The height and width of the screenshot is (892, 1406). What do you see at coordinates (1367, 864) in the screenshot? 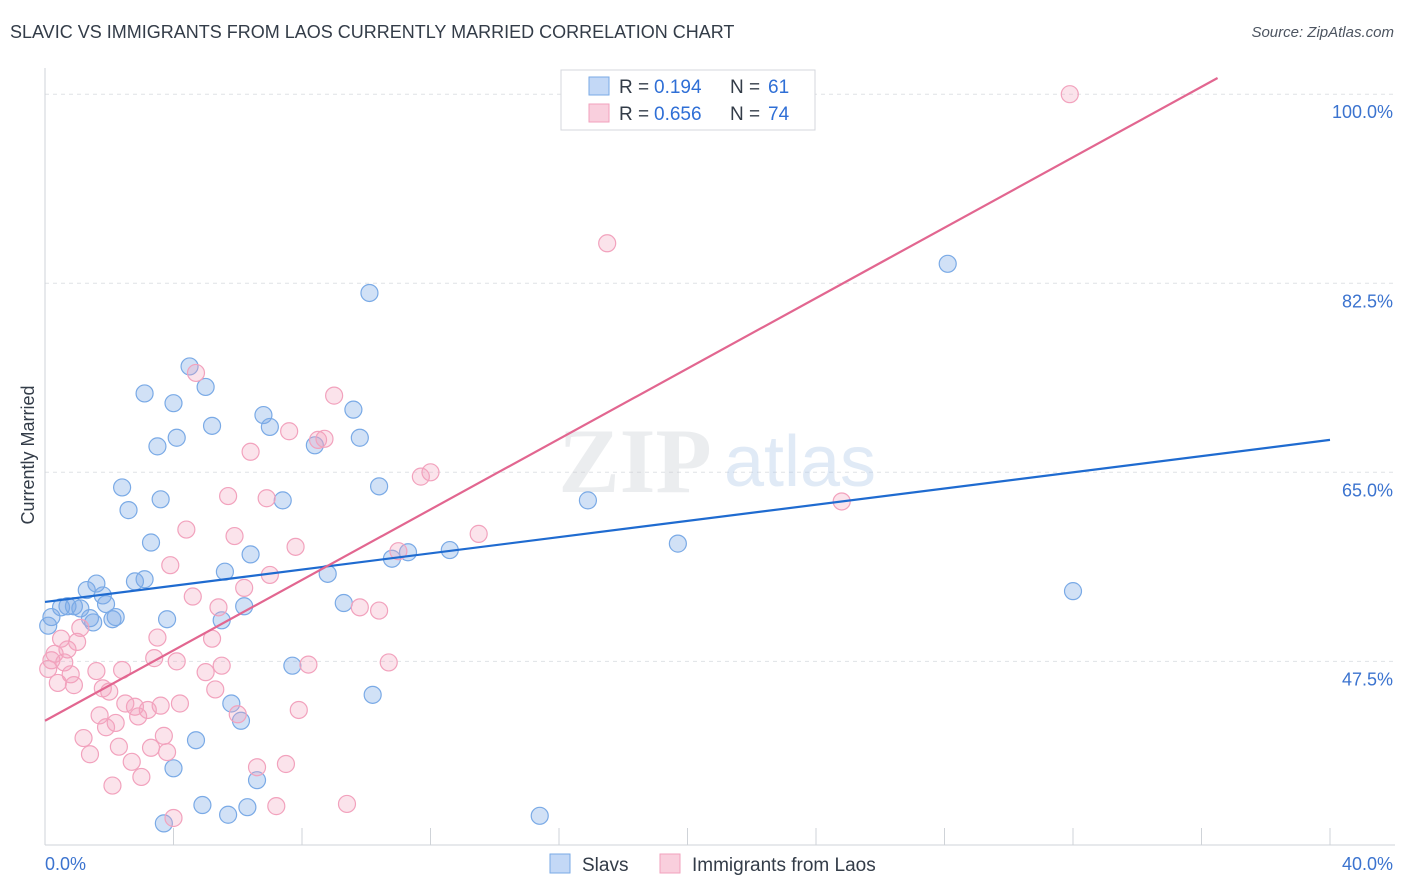
I see `x-tick-label-1: 40.0%` at bounding box center [1367, 864].